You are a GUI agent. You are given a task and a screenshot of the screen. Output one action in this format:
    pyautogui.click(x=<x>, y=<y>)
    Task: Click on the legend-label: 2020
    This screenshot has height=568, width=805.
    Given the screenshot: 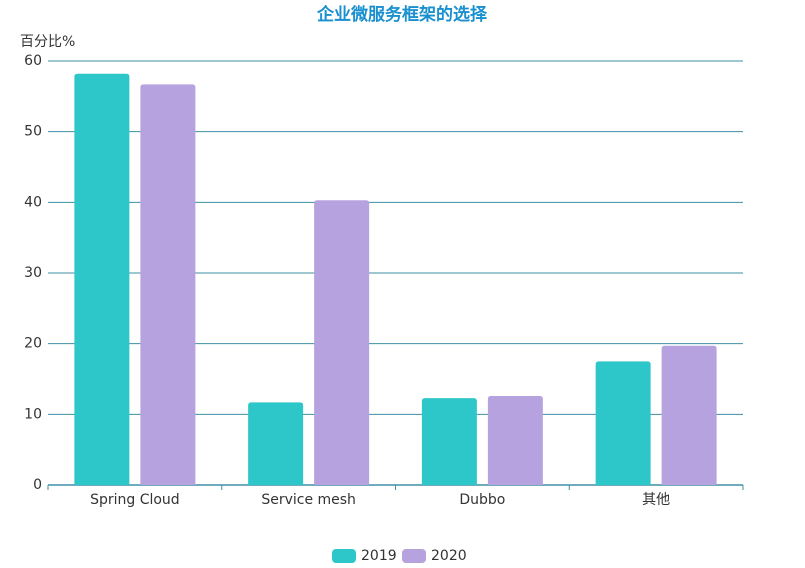 What is the action you would take?
    pyautogui.click(x=449, y=556)
    